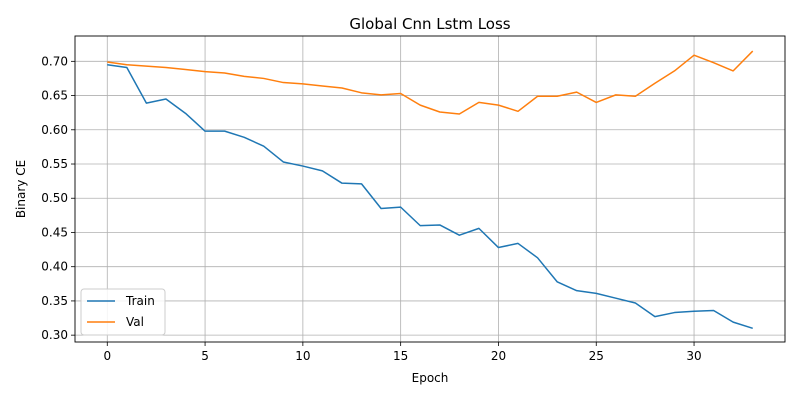 The width and height of the screenshot is (800, 404). What do you see at coordinates (400, 356) in the screenshot?
I see `x-tick-label: 15` at bounding box center [400, 356].